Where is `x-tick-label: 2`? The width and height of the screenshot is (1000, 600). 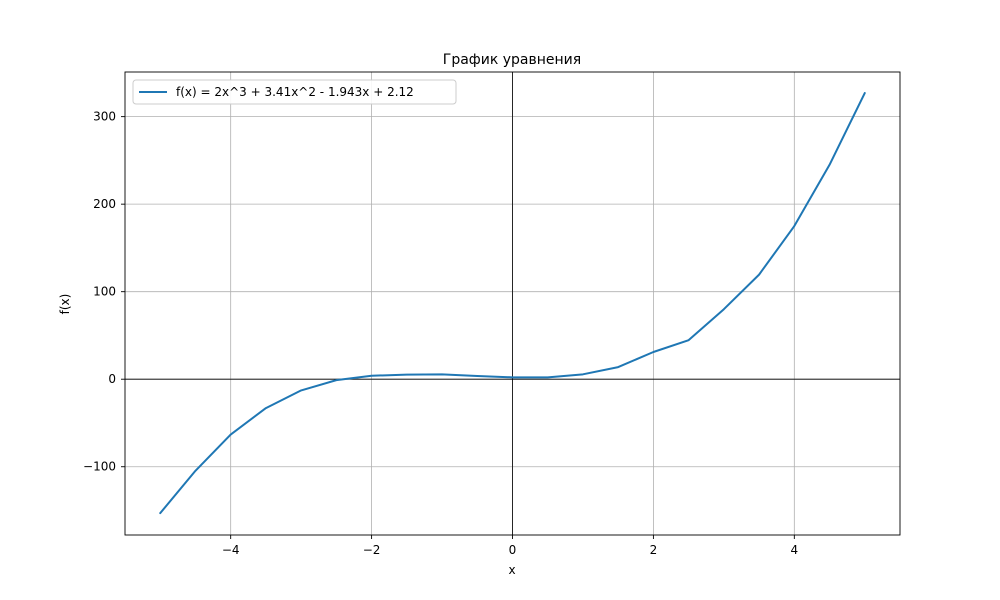
x-tick-label: 2 is located at coordinates (654, 550).